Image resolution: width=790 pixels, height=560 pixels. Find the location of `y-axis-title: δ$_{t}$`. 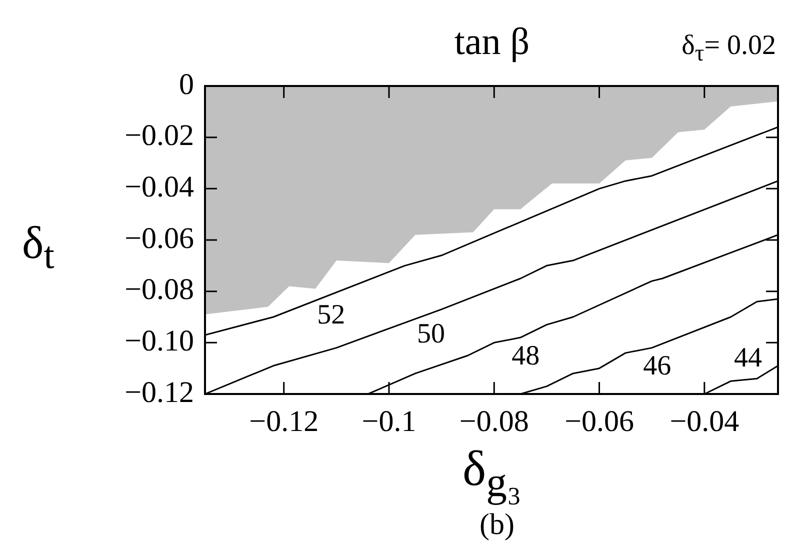

y-axis-title: δ$_{t}$ is located at coordinates (38, 247).